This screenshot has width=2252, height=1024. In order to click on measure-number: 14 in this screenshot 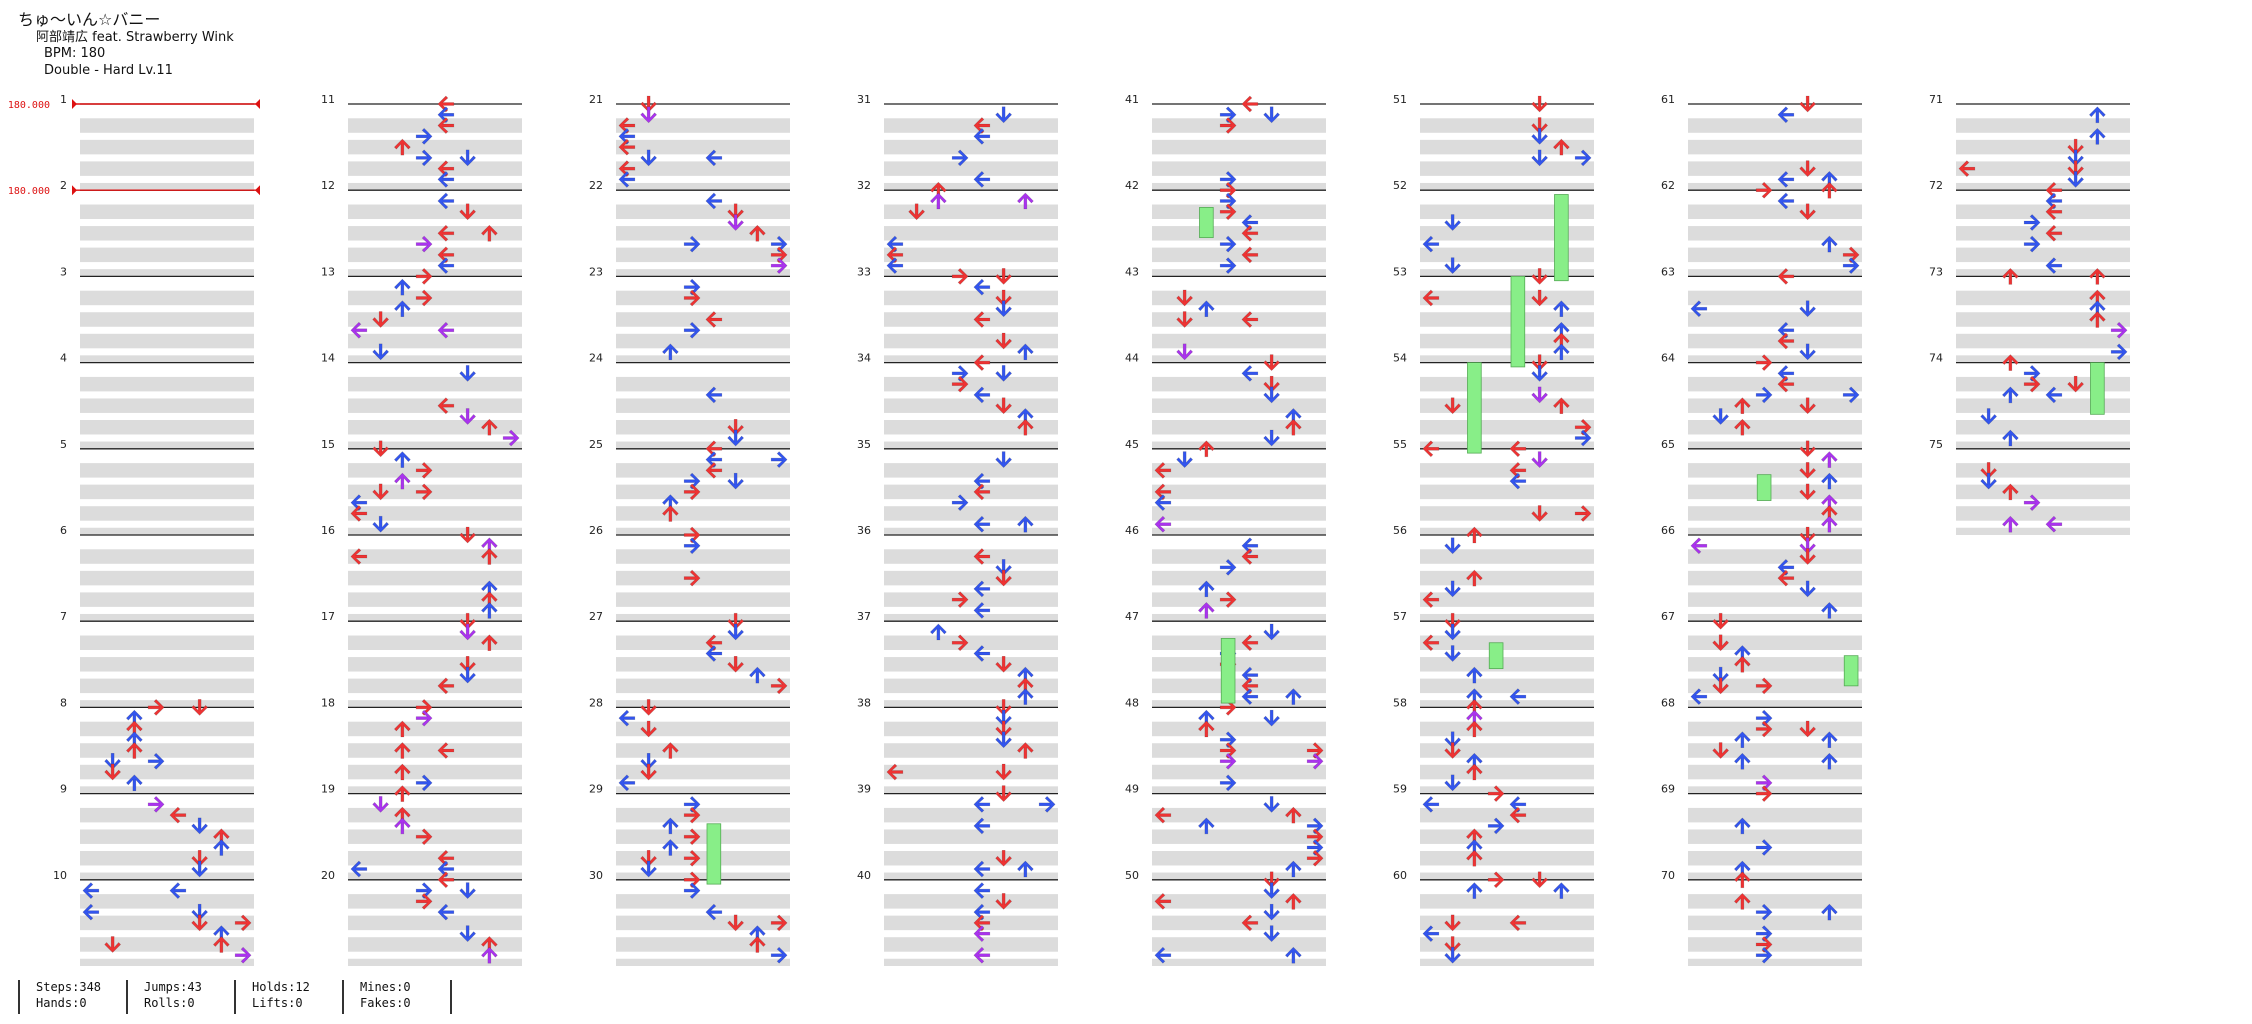, I will do `click(328, 358)`.